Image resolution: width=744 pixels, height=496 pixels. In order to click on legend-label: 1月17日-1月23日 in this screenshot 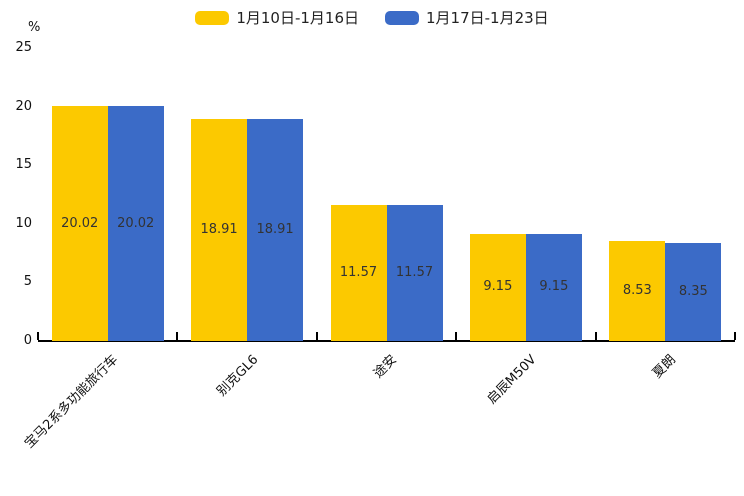, I will do `click(487, 18)`.